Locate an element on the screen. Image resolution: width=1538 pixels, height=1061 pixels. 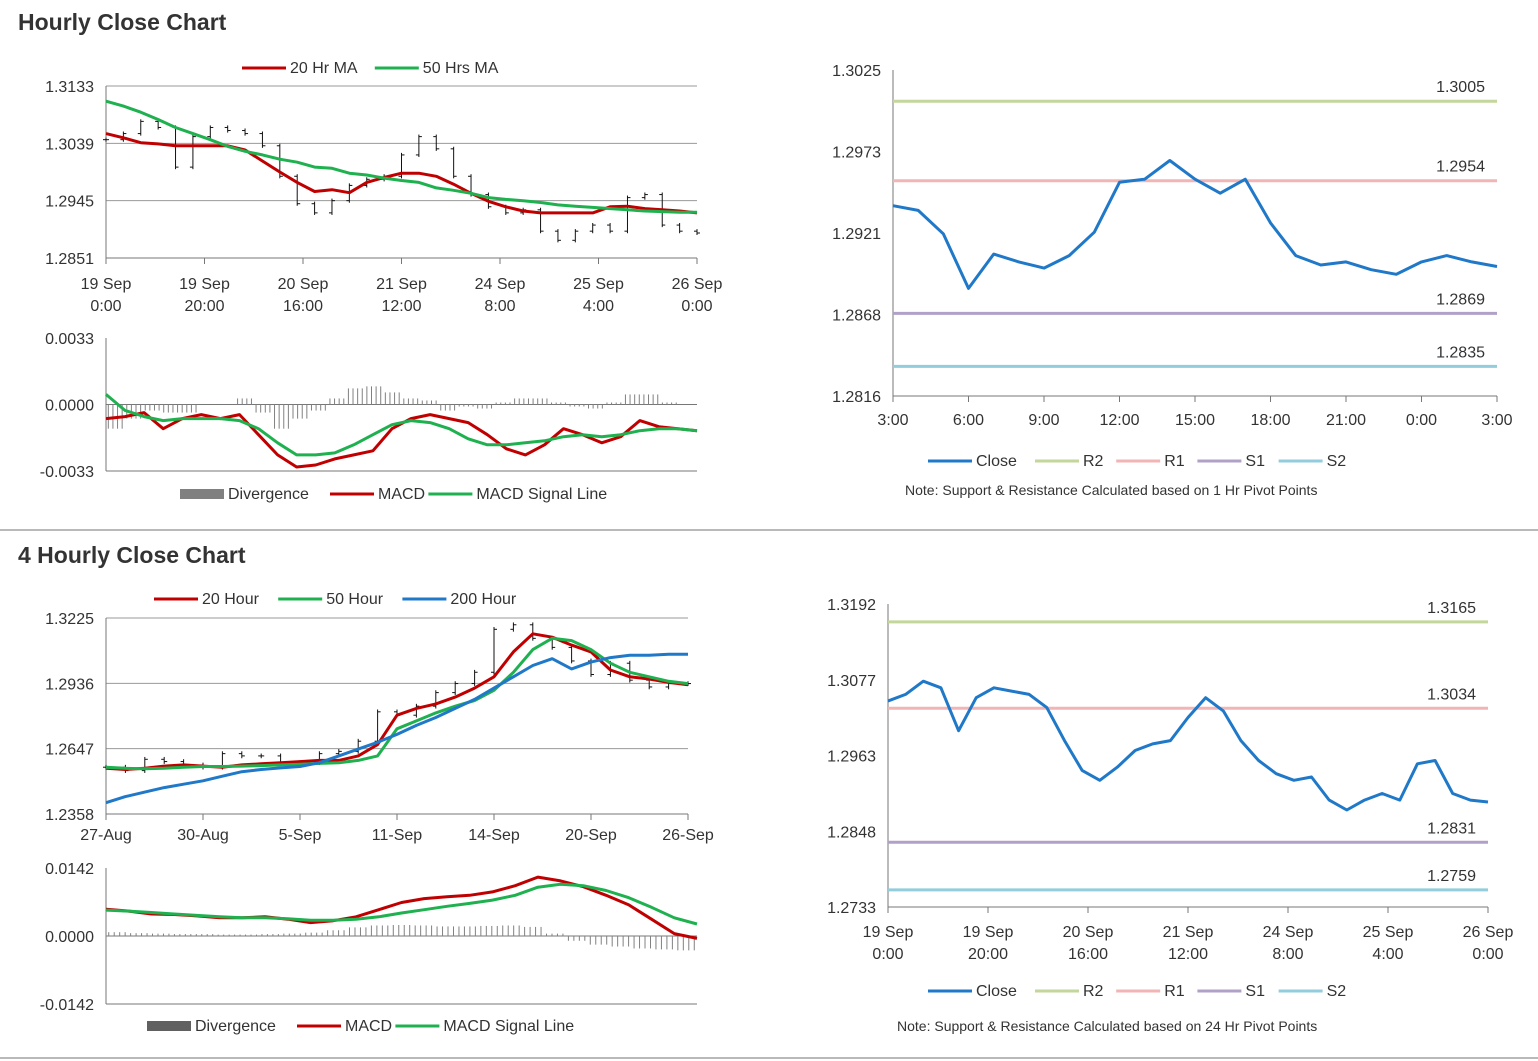
y-tick-label: 1.2851 is located at coordinates (69, 259).